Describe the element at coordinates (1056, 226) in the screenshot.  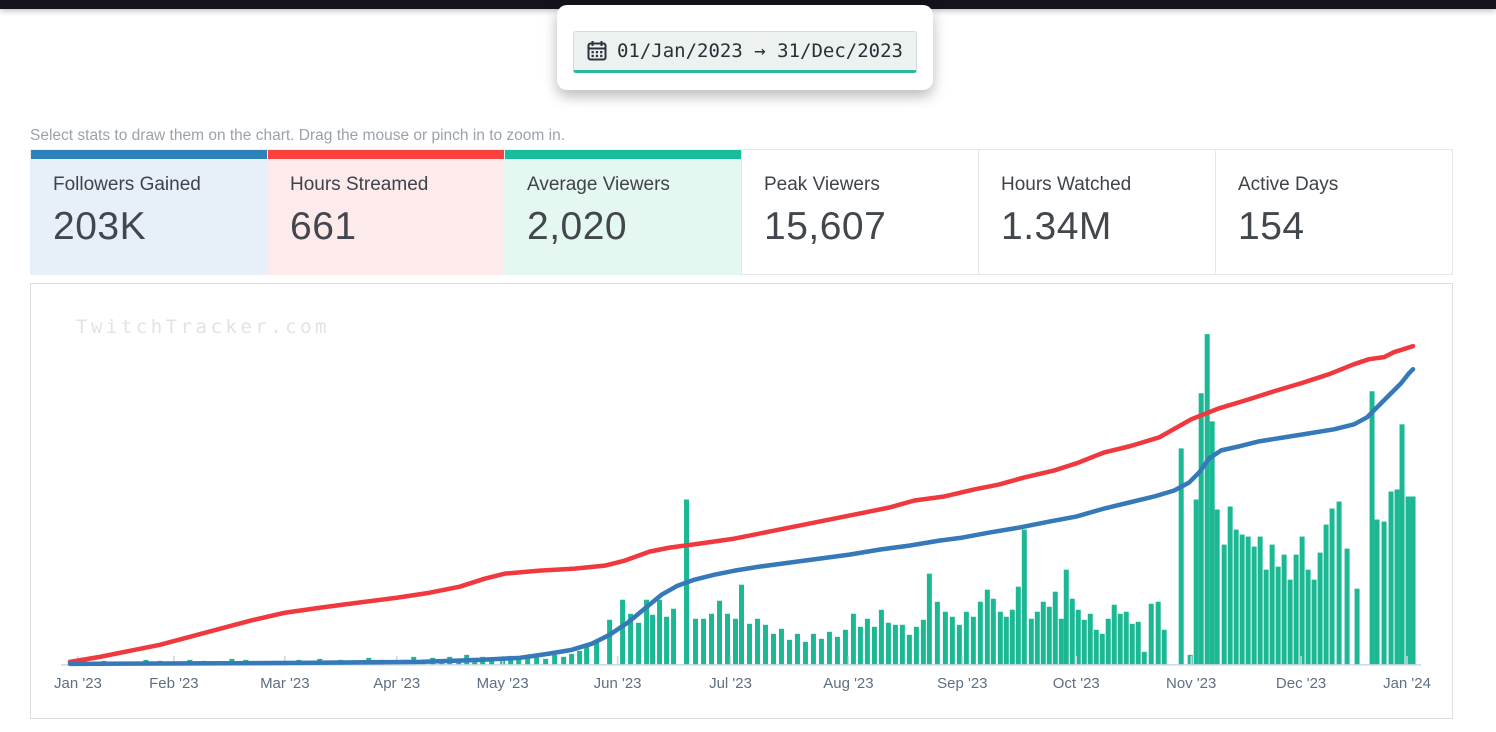
I see `stat-value: 1.34M` at that location.